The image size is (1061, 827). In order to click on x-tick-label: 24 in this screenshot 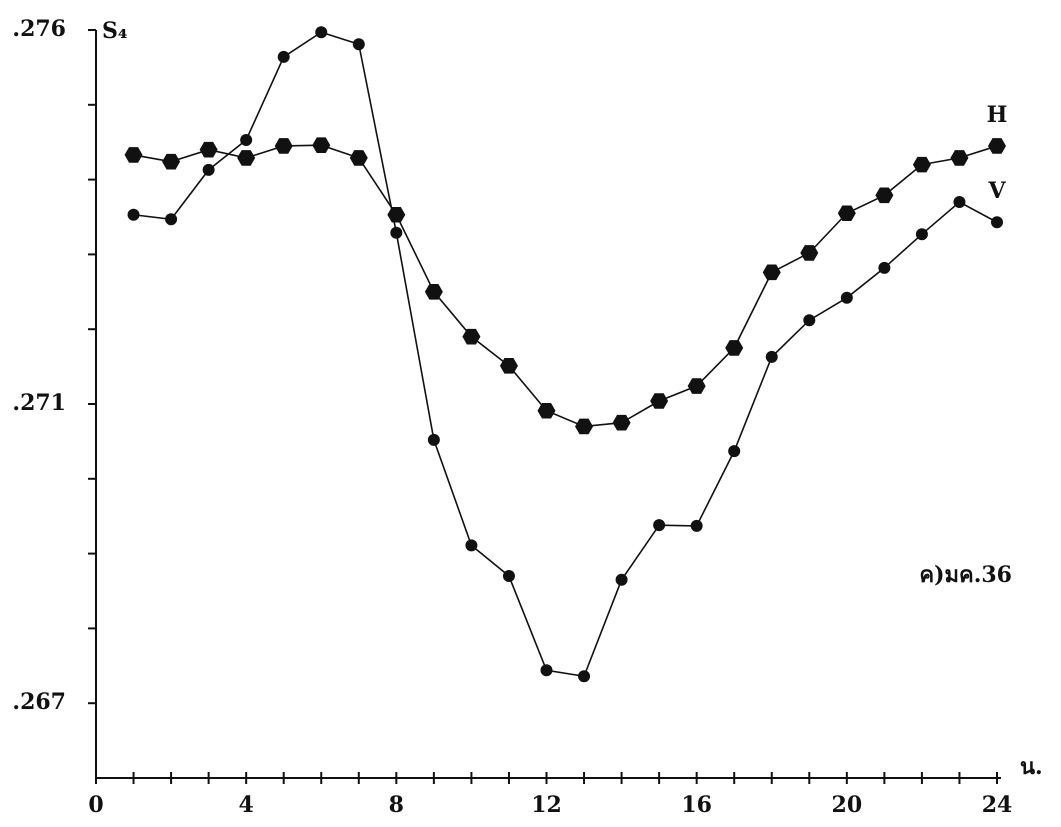, I will do `click(997, 805)`.